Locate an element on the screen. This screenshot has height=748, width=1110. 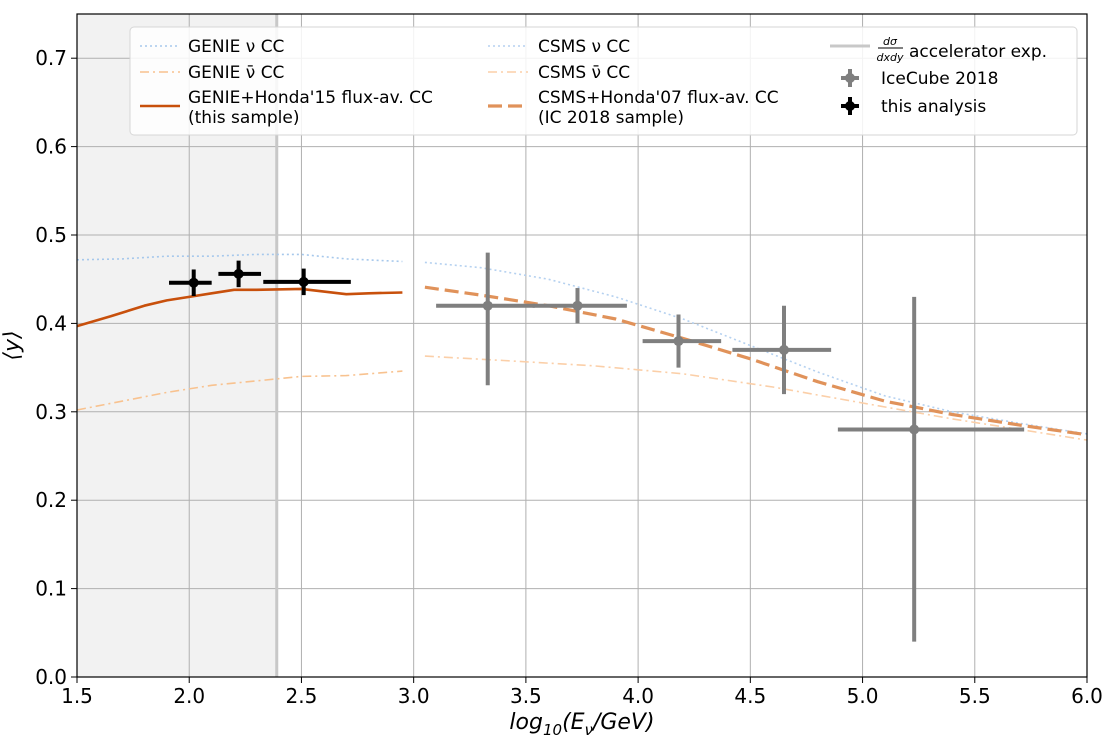
y-tick-label: 0.3 is located at coordinates (51, 412).